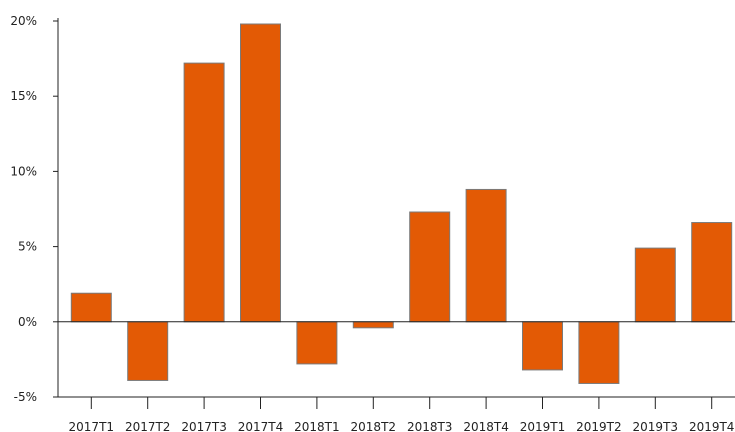 This screenshot has height=432, width=735. I want to click on bar-2018T4, so click(486, 255).